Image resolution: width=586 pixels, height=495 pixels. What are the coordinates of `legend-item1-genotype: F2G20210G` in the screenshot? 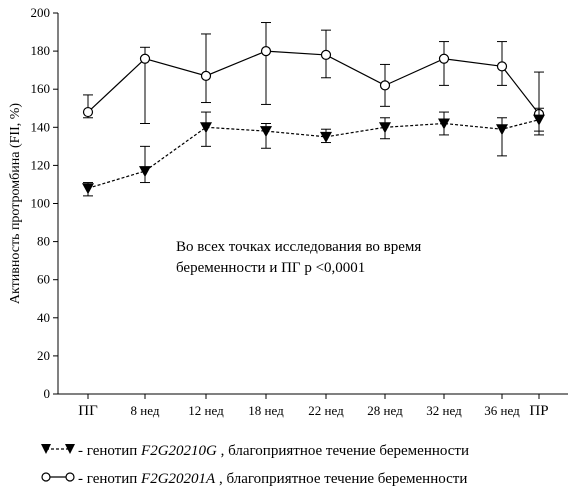 It's located at (179, 450).